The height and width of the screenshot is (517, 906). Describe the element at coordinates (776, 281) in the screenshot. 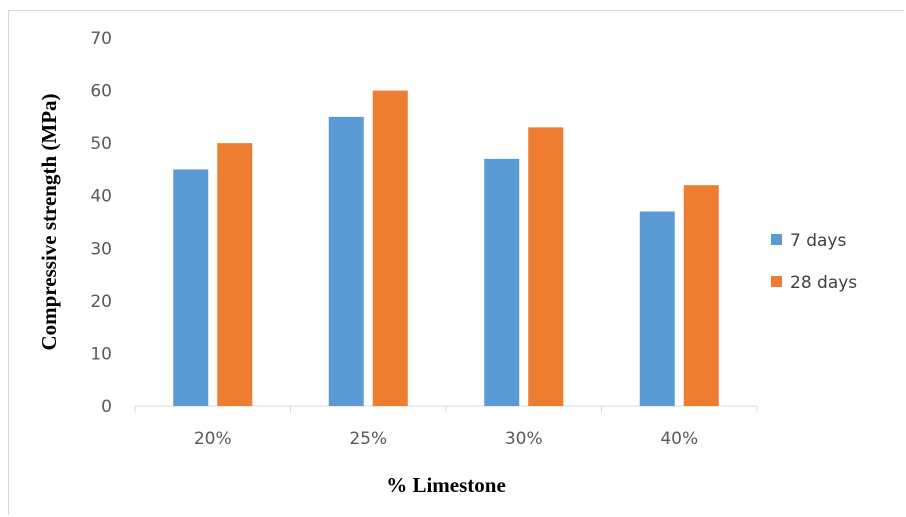

I see `legend-swatch-28-days` at that location.